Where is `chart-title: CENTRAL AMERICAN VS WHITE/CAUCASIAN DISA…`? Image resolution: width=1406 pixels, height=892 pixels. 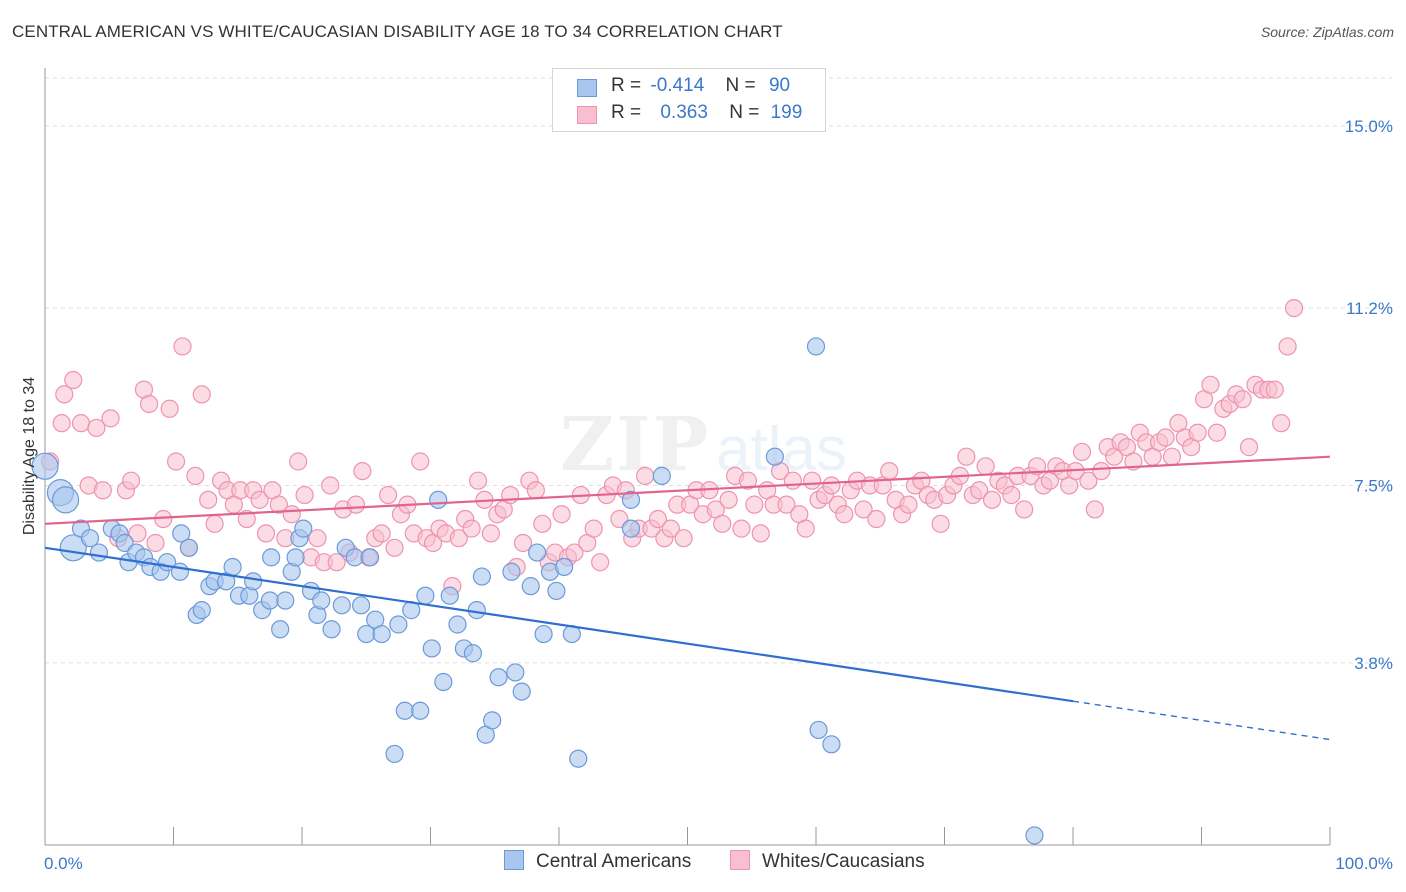
chart-title: CENTRAL AMERICAN VS WHITE/CAUCASIAN DISA… is located at coordinates (397, 31).